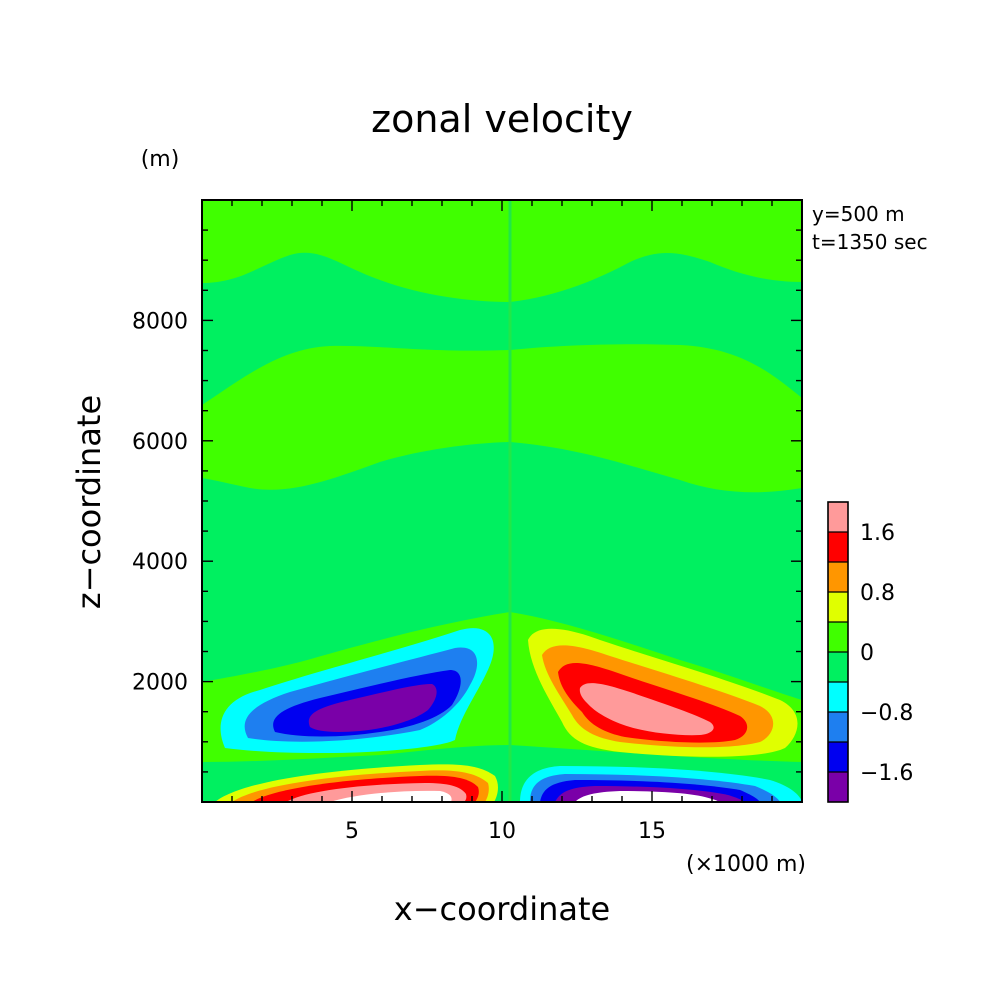  What do you see at coordinates (372, 708) in the screenshot?
I see `neg-left-core` at bounding box center [372, 708].